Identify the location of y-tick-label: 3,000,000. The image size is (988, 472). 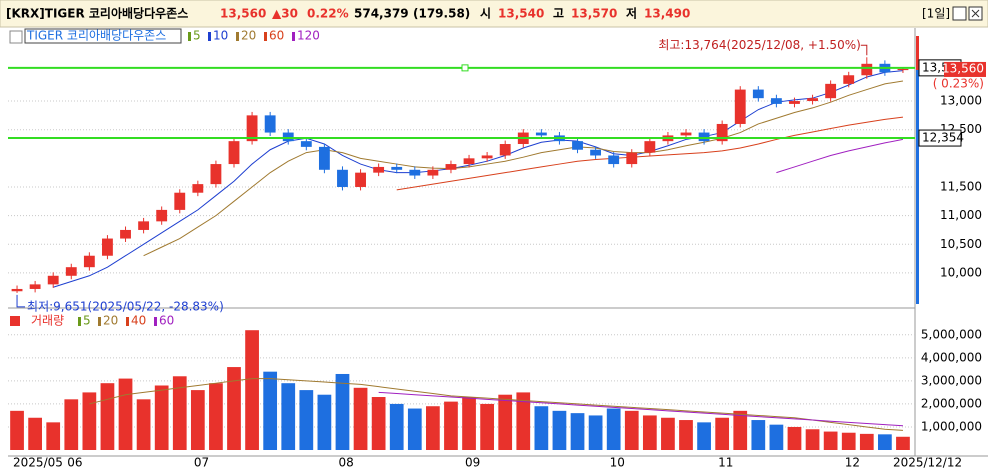
(951, 380).